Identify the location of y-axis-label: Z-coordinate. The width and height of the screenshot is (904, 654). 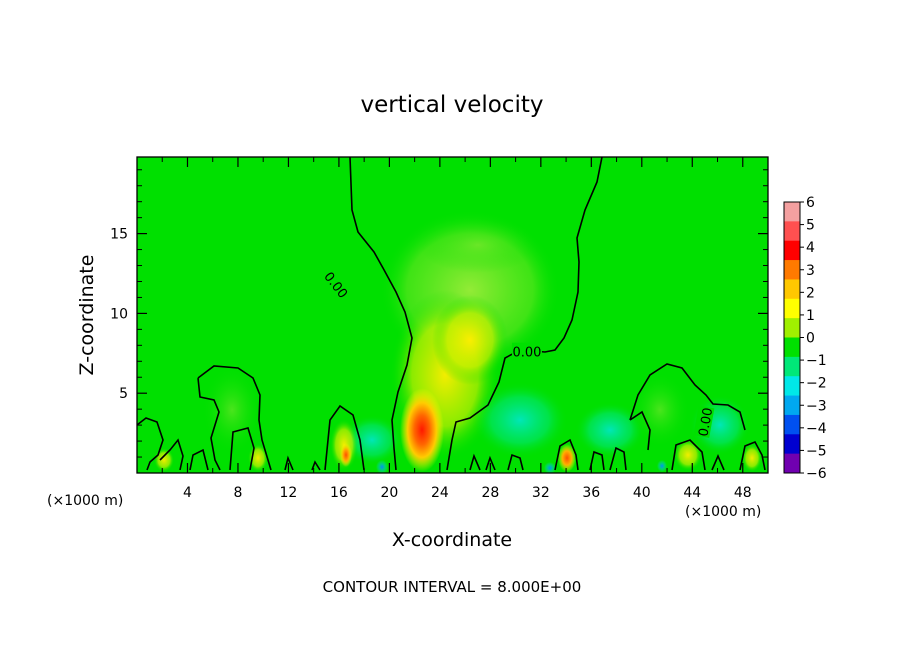
(87, 315).